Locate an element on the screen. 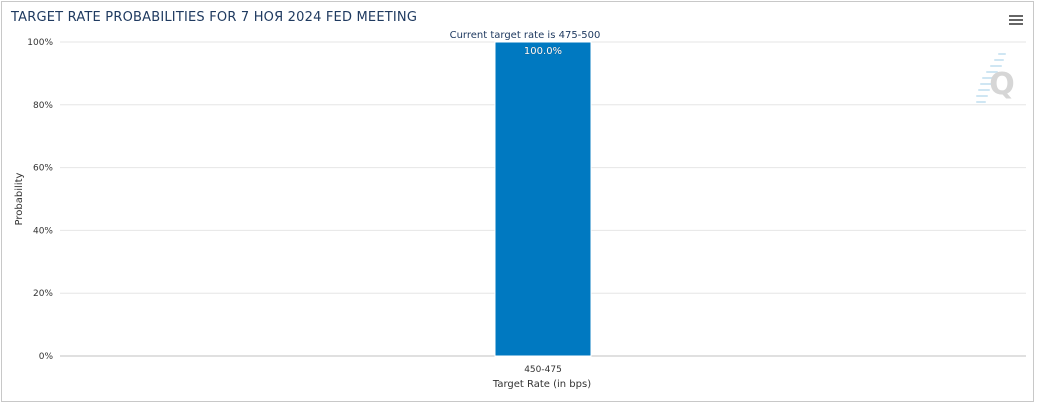  y-tick-label: 20% is located at coordinates (43, 294).